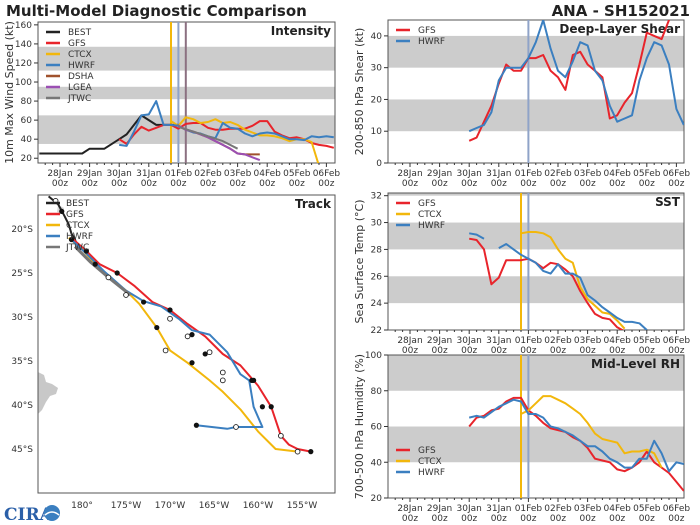  What do you see at coordinates (635, 364) in the screenshot?
I see `panel-title: Mid-Level RH` at bounding box center [635, 364].